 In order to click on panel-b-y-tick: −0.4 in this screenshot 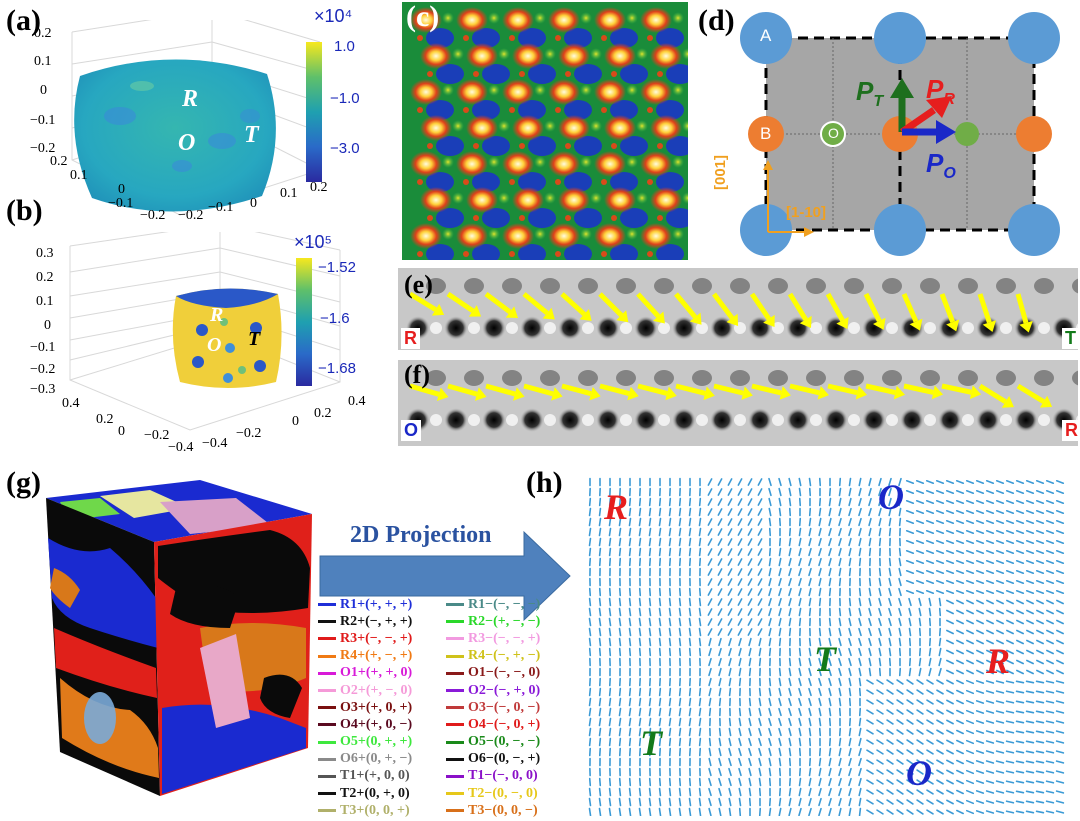, I will do `click(215, 443)`.